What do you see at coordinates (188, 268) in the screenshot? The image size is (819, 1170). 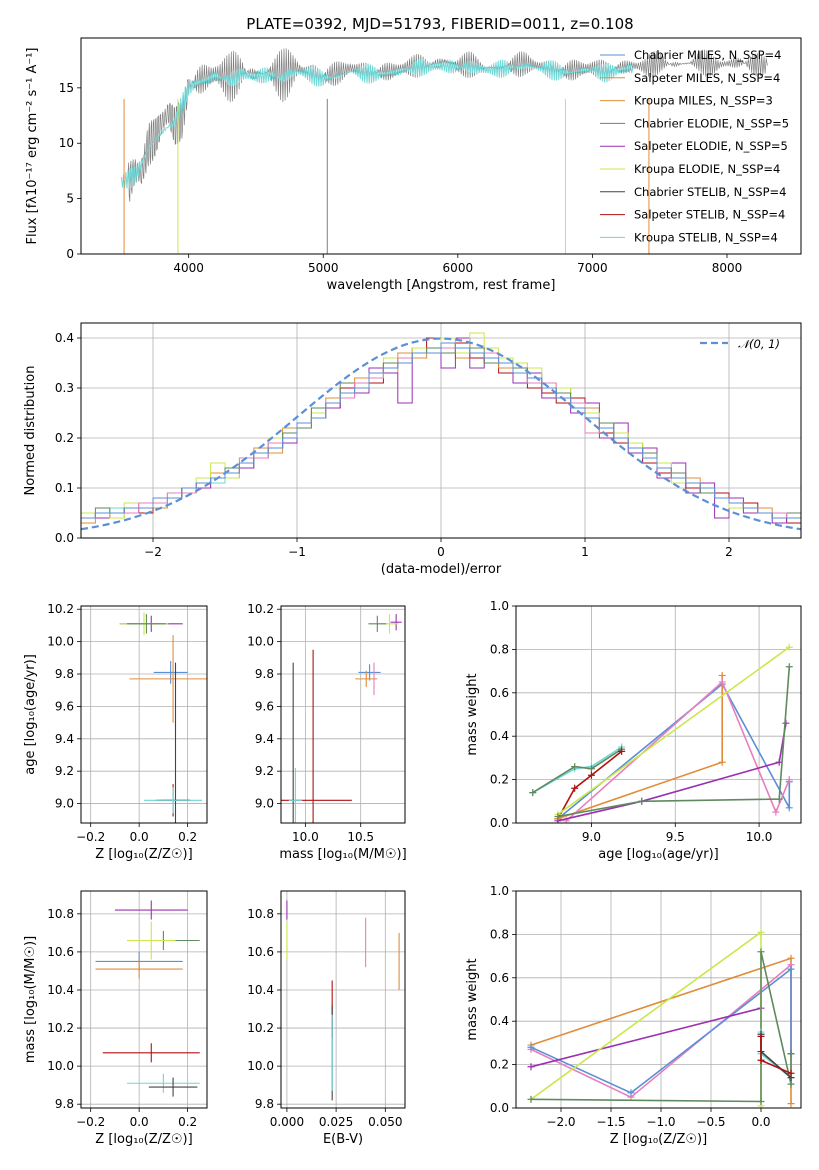 I see `x-tick-label: 4000` at bounding box center [188, 268].